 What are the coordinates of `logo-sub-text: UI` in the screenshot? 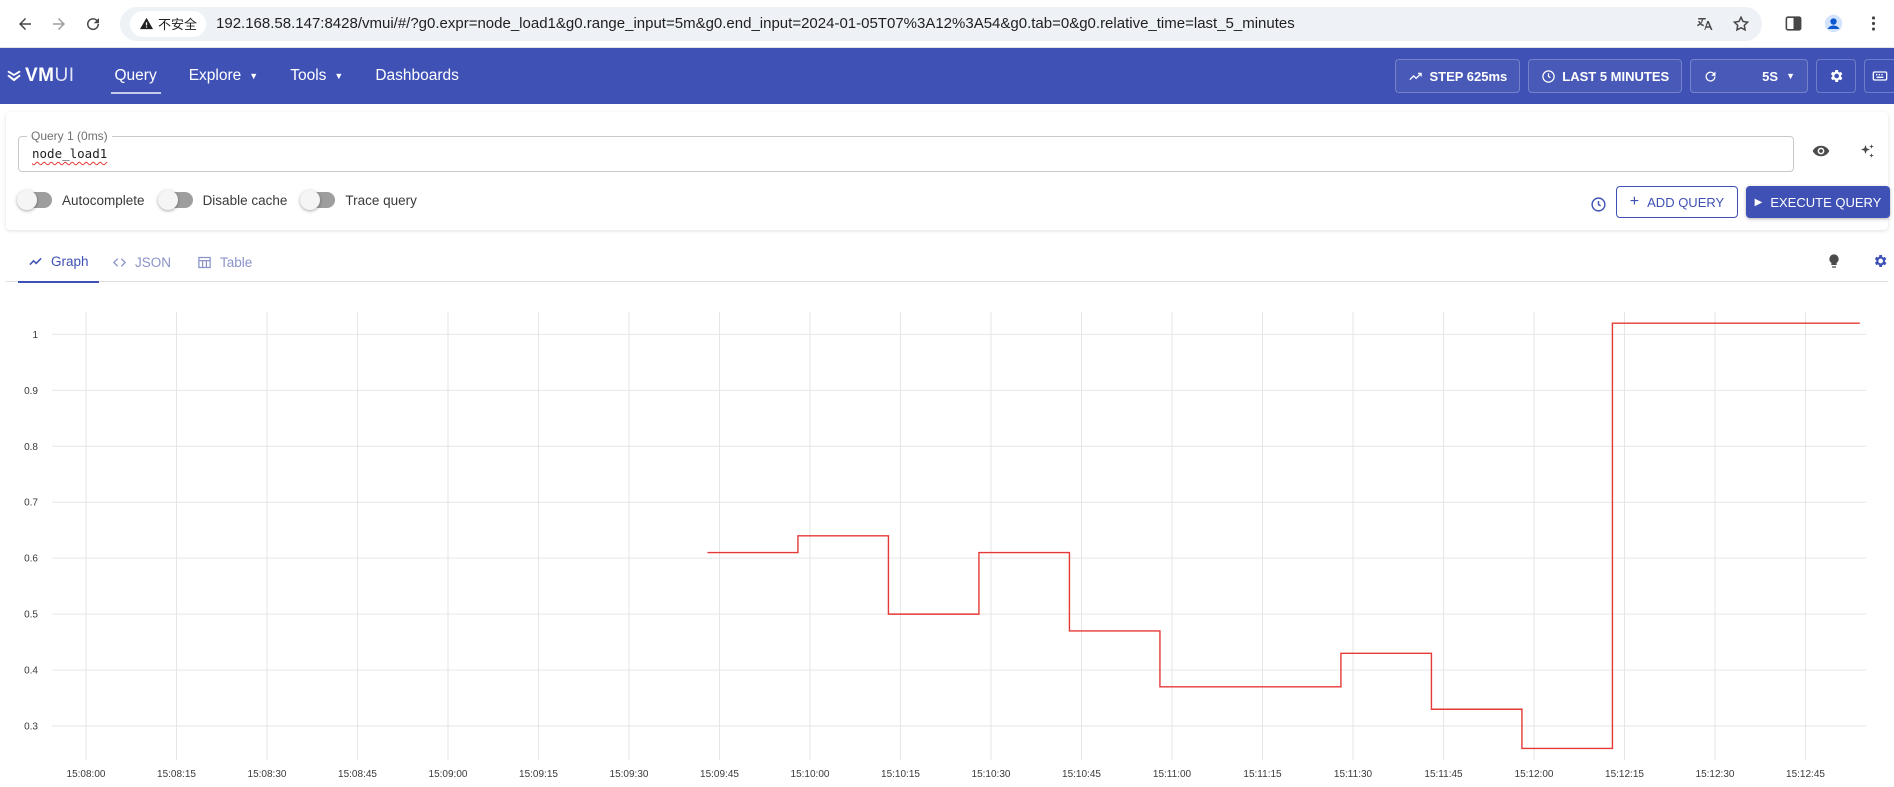 It's located at (65, 76).